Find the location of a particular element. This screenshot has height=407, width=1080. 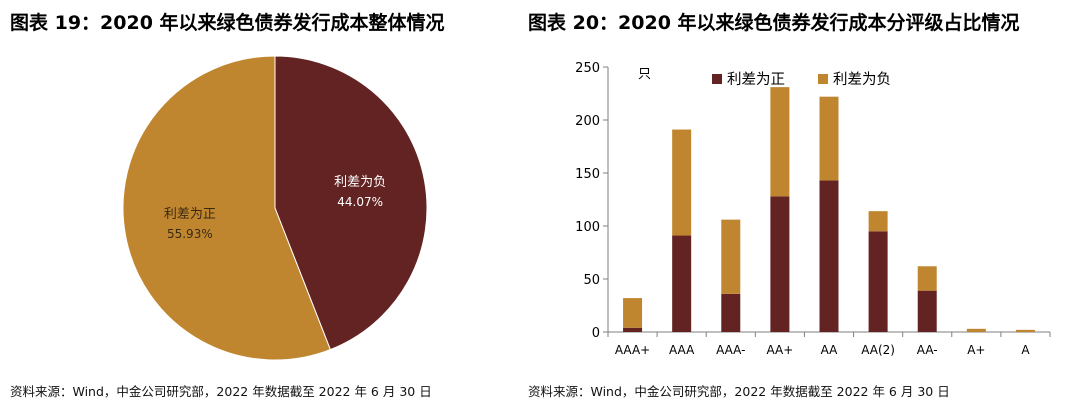

y-tick-label: 0 is located at coordinates (596, 333).